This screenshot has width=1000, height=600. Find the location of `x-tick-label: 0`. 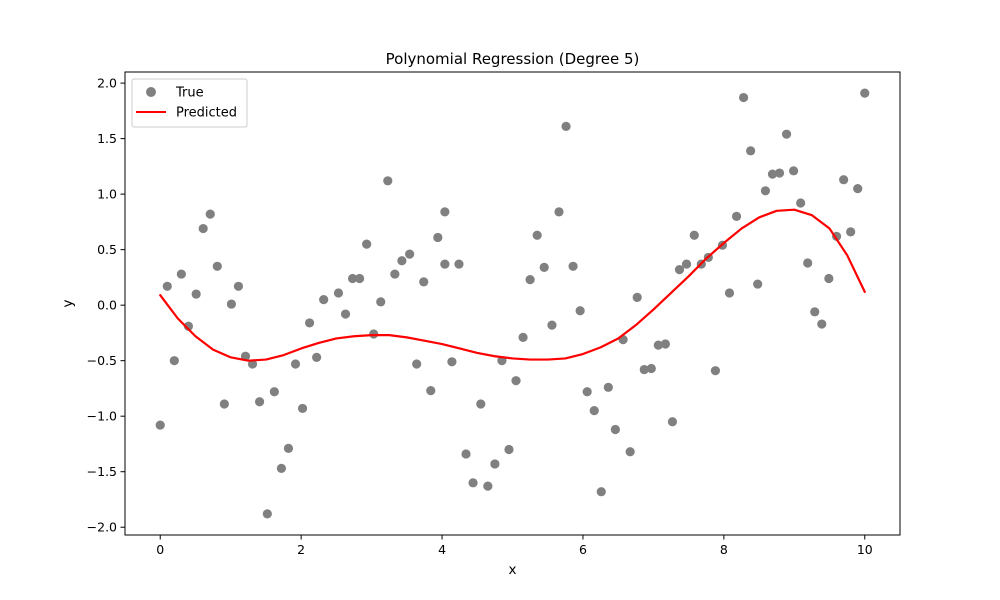

x-tick-label: 0 is located at coordinates (160, 549).